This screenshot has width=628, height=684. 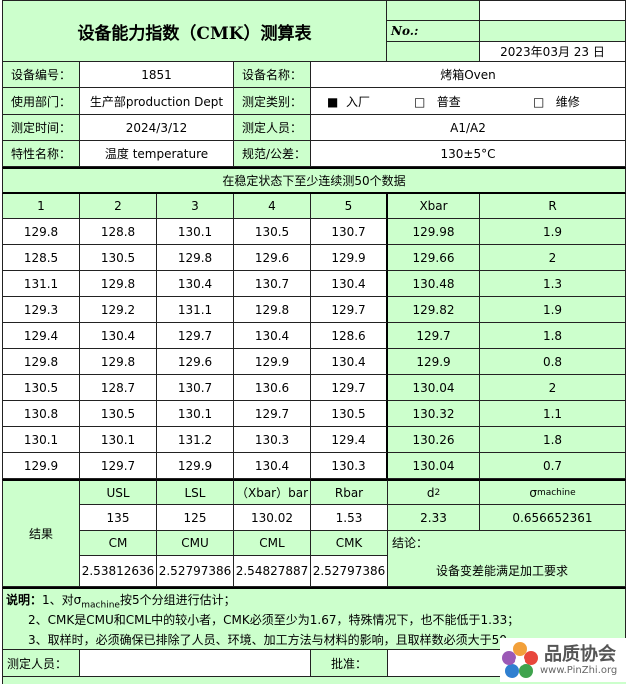 What do you see at coordinates (195, 543) in the screenshot?
I see `cap-header-cmu: CMU` at bounding box center [195, 543].